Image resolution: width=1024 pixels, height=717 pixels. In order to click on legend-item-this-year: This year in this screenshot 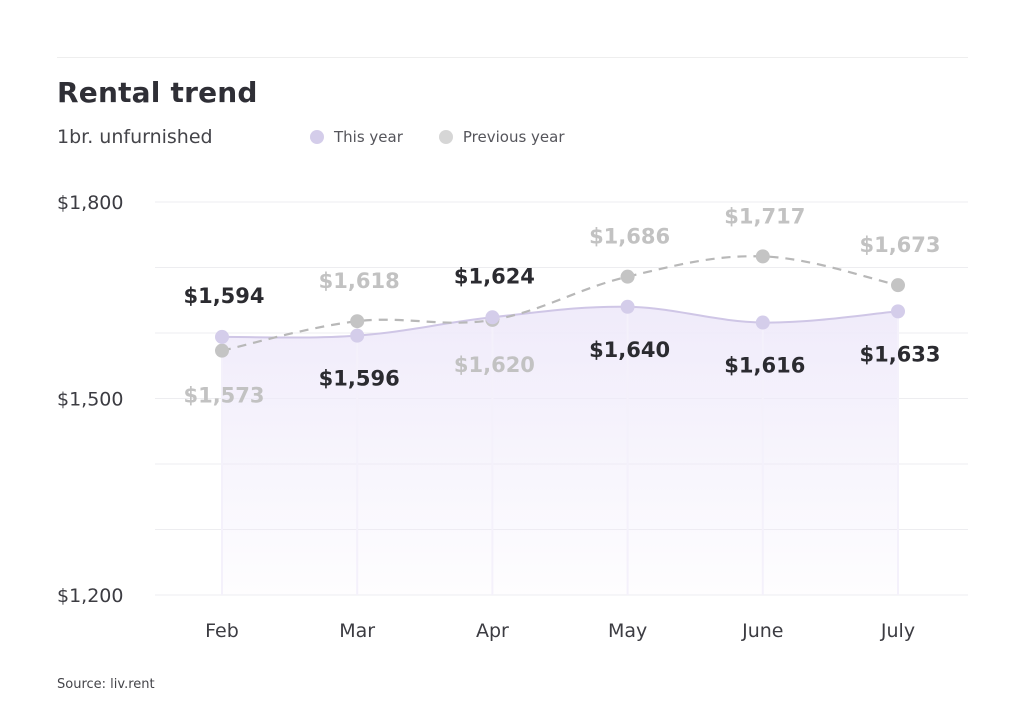, I will do `click(356, 137)`.